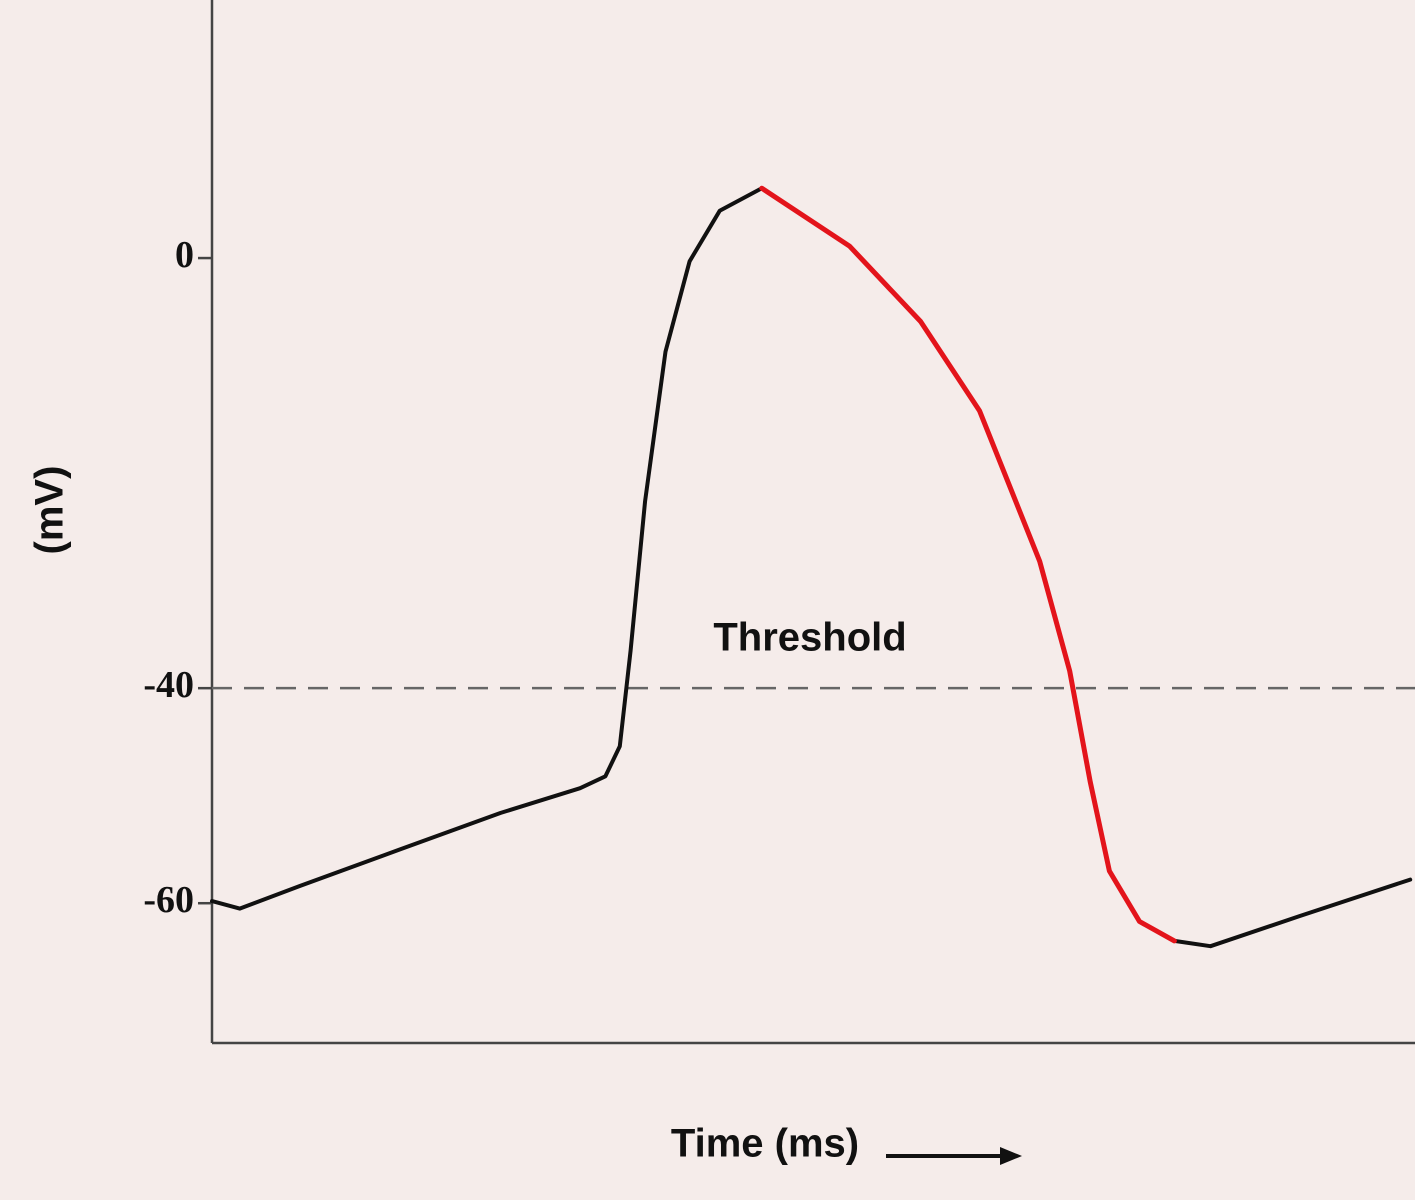  What do you see at coordinates (168, 900) in the screenshot?
I see `y-tick-label: -60` at bounding box center [168, 900].